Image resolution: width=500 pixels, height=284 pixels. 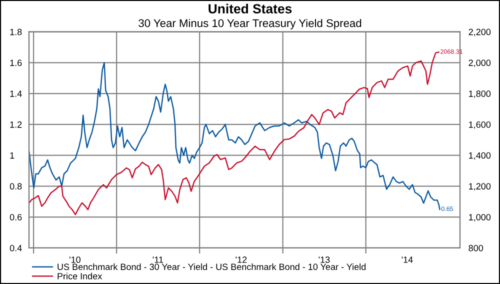 What do you see at coordinates (480, 187) in the screenshot?
I see `y2-tick-label: 1,200` at bounding box center [480, 187].